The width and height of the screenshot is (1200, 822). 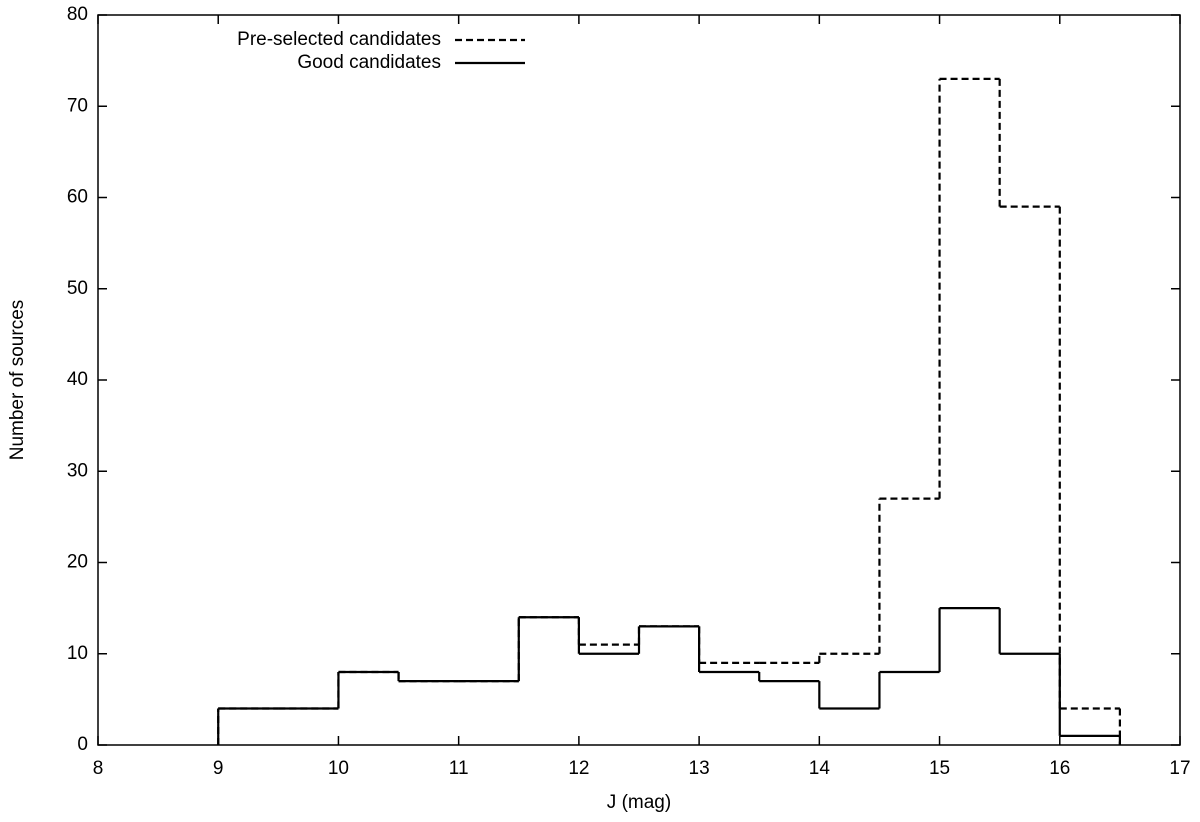 What do you see at coordinates (639, 802) in the screenshot?
I see `x-axis-label: J (mag)` at bounding box center [639, 802].